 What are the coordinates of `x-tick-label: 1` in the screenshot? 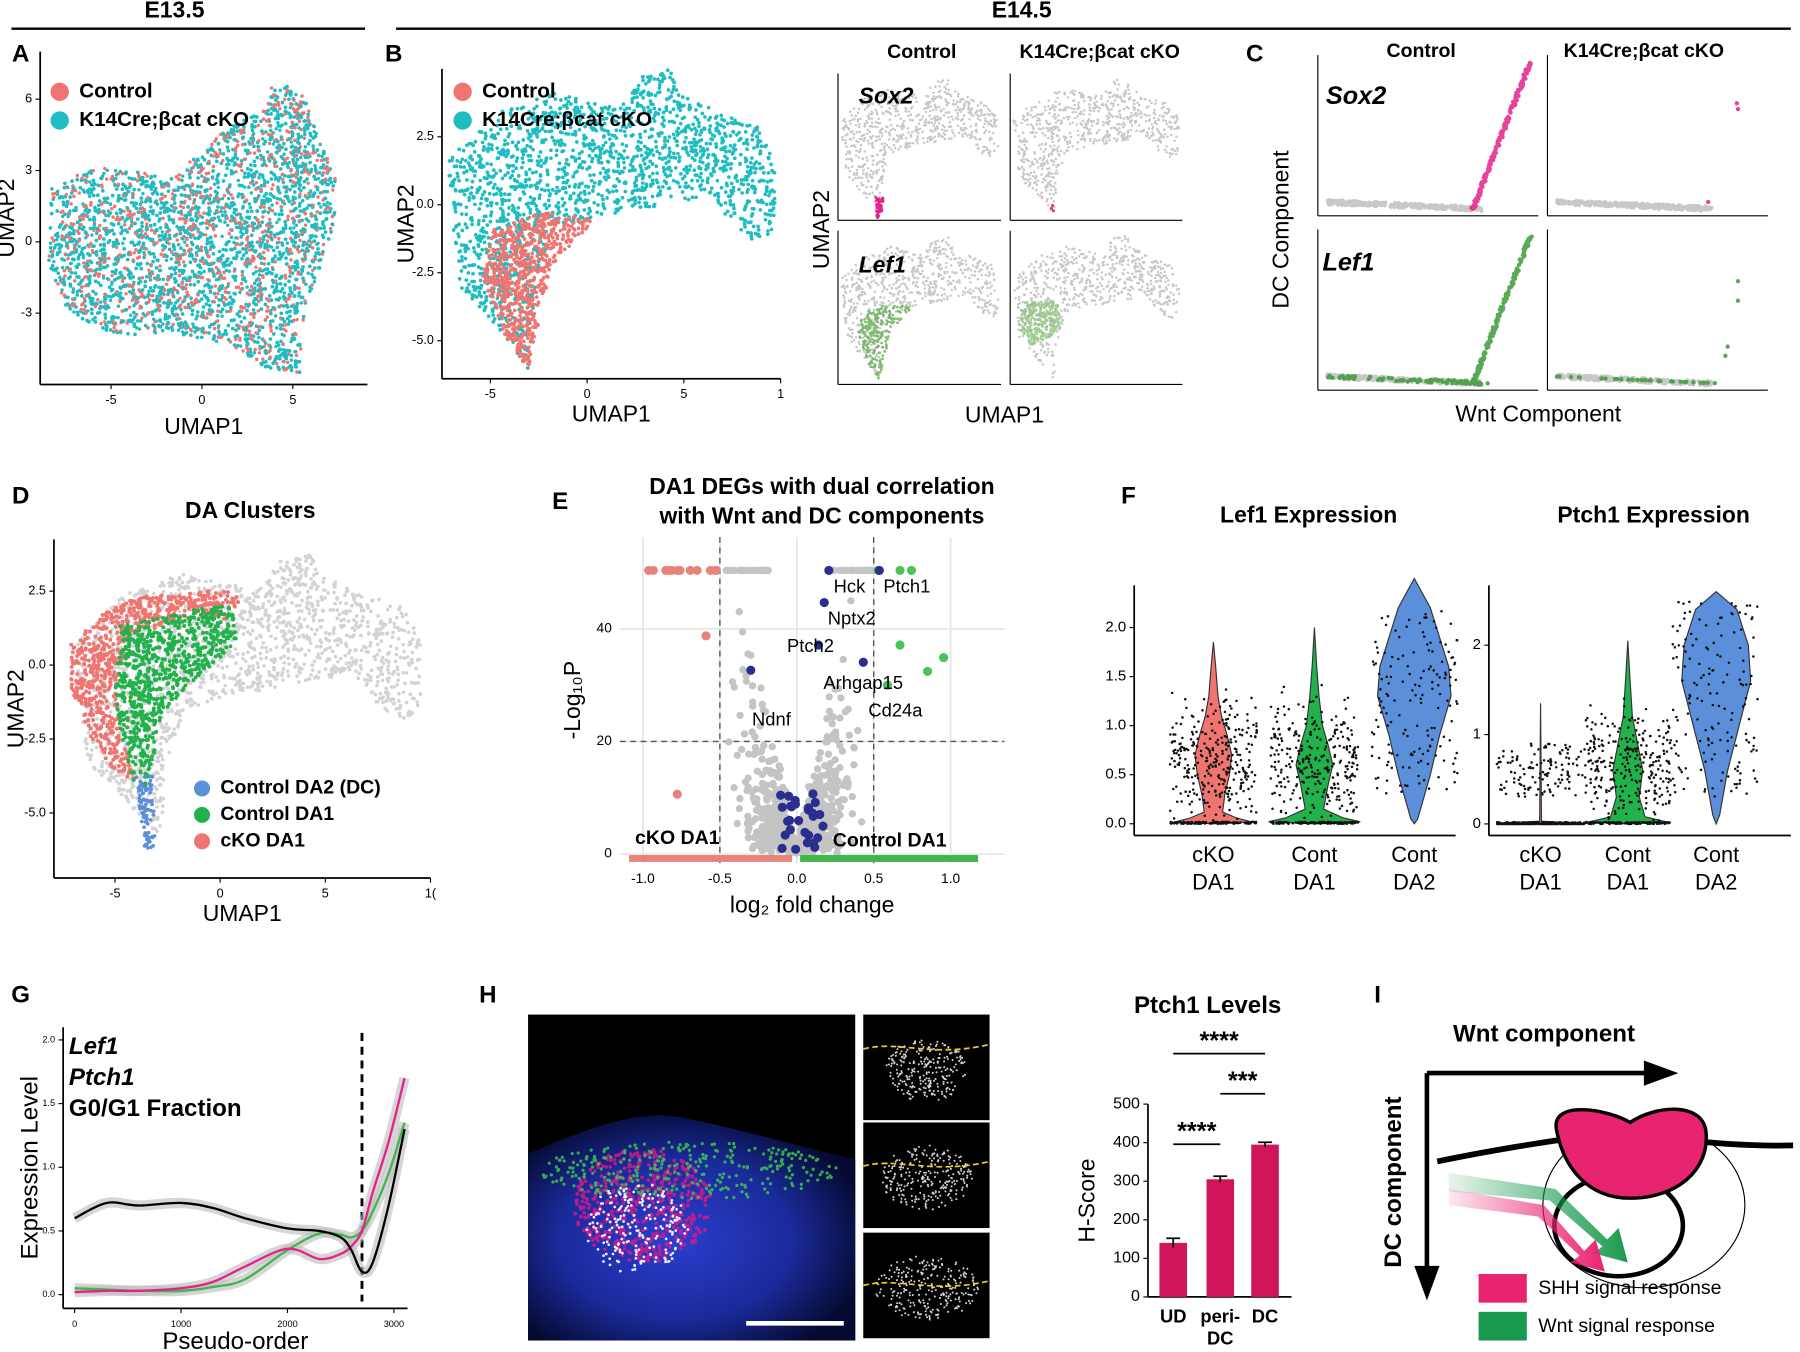 It's located at (780, 394).